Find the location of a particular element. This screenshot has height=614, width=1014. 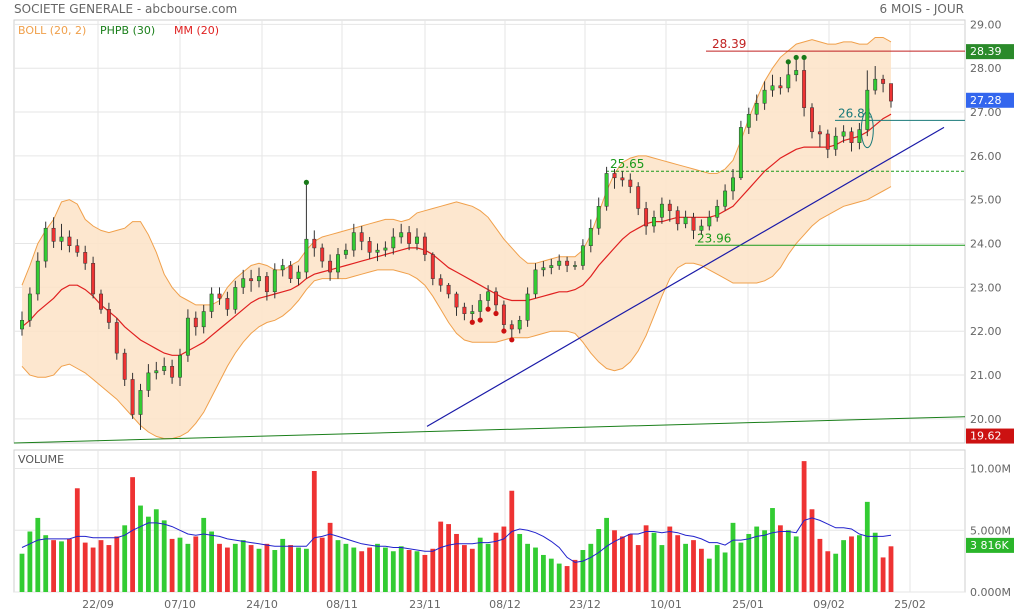

date-tick-label: 24/10 is located at coordinates (262, 604).